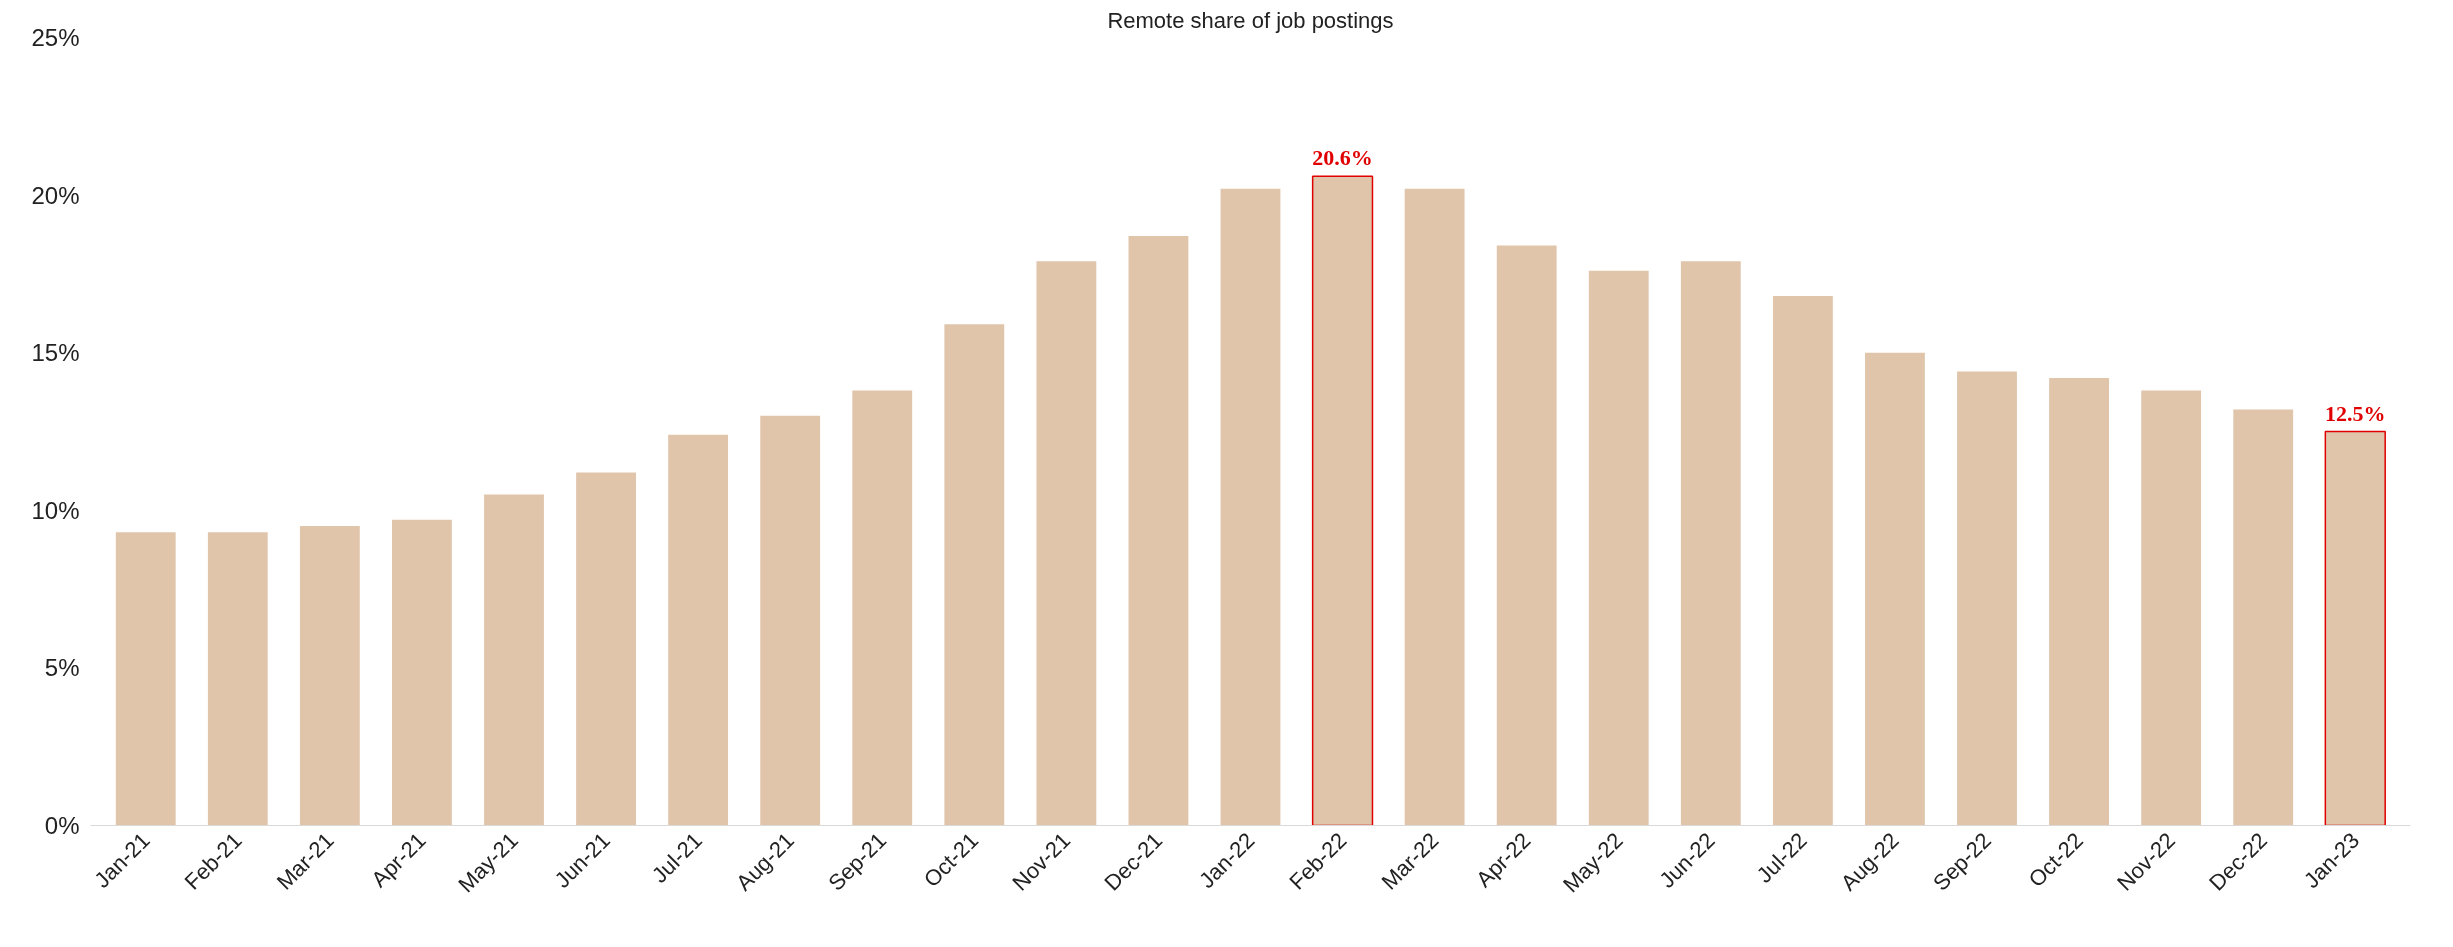  What do you see at coordinates (55, 195) in the screenshot?
I see `y-tick-label: 20%` at bounding box center [55, 195].